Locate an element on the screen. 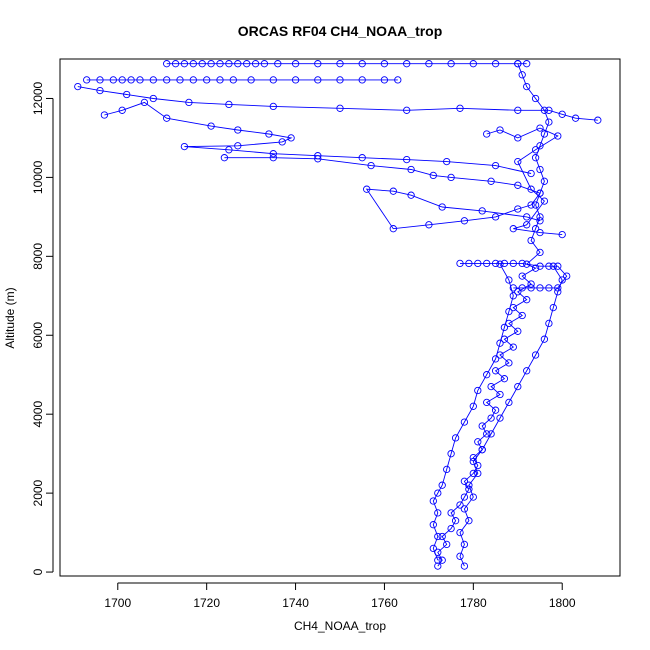  x-tick-label: 1800 is located at coordinates (562, 603).